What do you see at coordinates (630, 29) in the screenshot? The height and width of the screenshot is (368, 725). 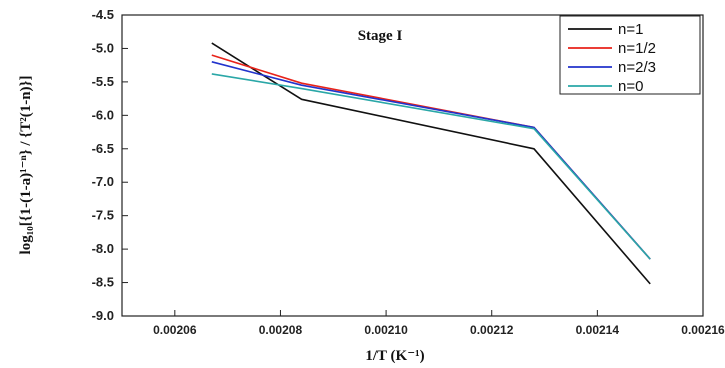 I see `legend-label: n=1` at bounding box center [630, 29].